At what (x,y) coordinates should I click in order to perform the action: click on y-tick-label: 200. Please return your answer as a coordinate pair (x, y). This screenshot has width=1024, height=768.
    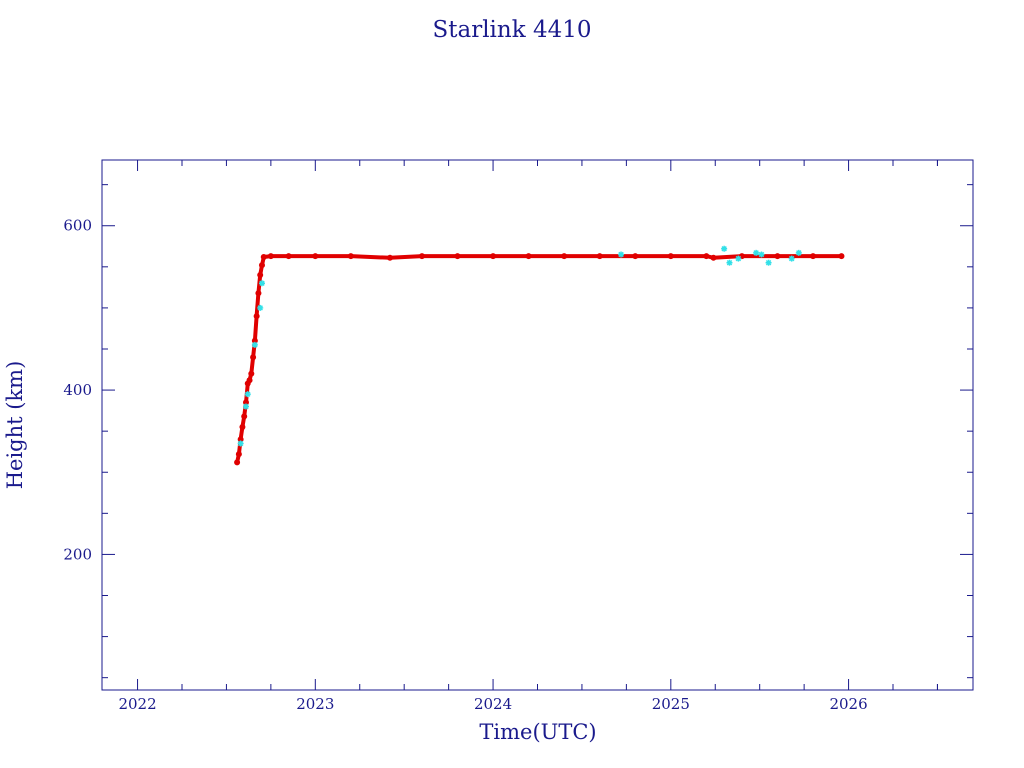
    Looking at the image, I should click on (77, 554).